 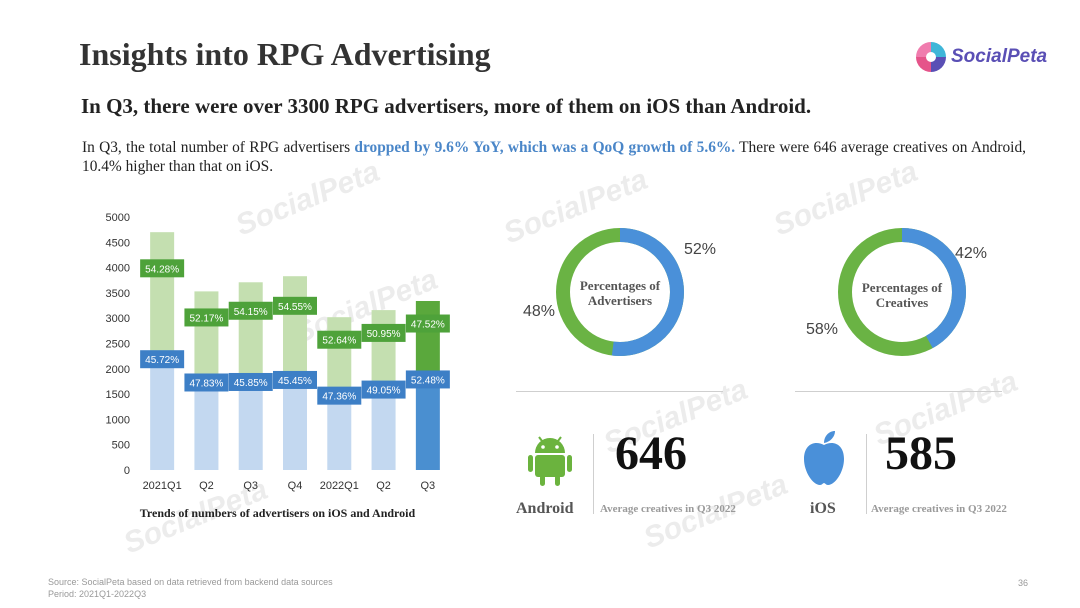 I want to click on android-data-label: 52.64%, so click(x=339, y=341).